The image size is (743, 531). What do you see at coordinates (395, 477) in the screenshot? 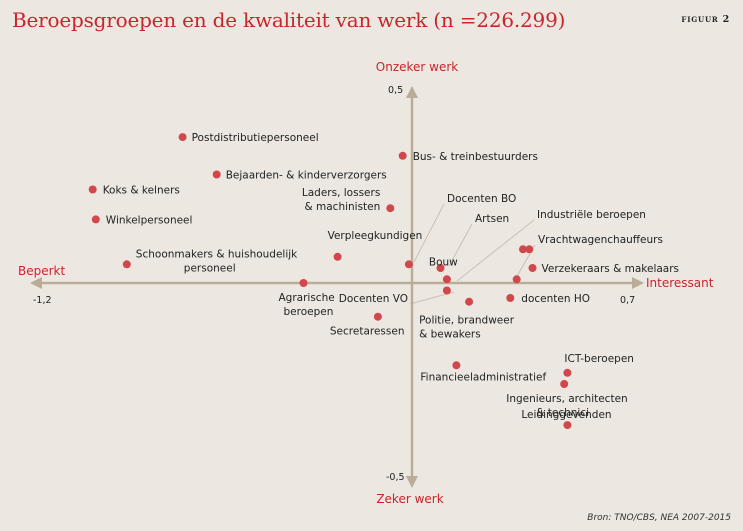
I see `tick-y-min: -0,5` at bounding box center [395, 477].